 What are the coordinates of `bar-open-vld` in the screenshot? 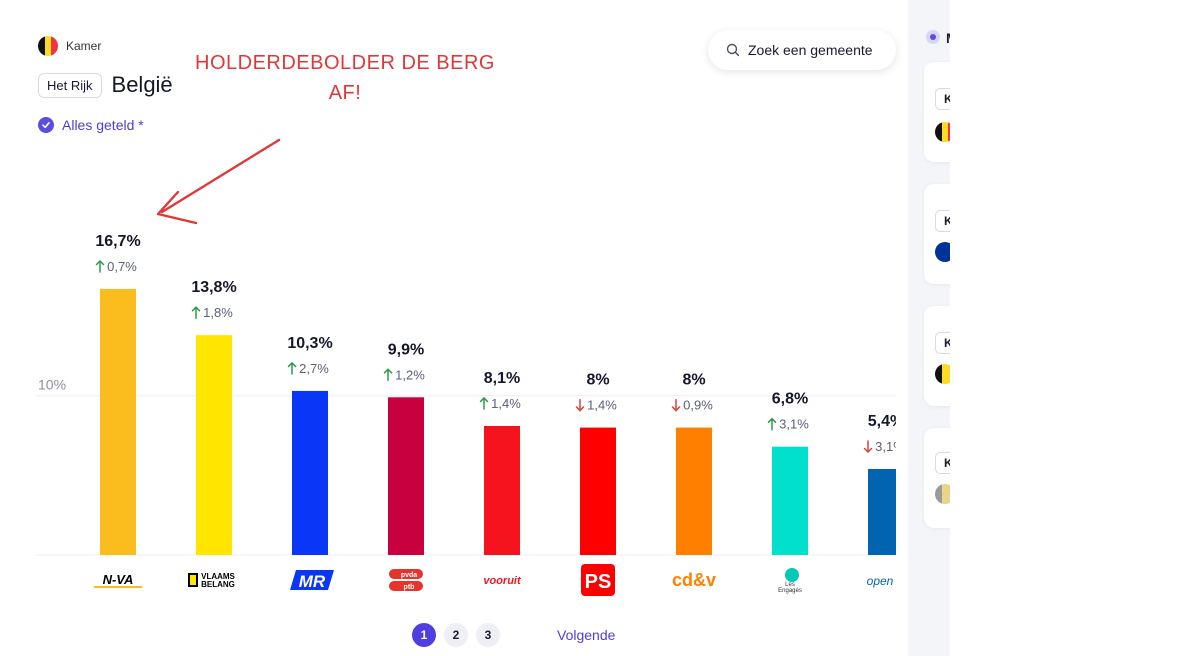 It's located at (882, 511).